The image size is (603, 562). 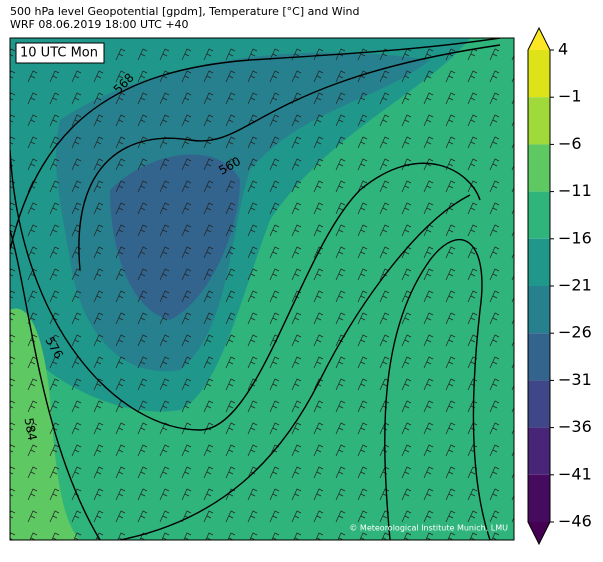 I want to click on colorbar-tick-label: −31, so click(x=575, y=379).